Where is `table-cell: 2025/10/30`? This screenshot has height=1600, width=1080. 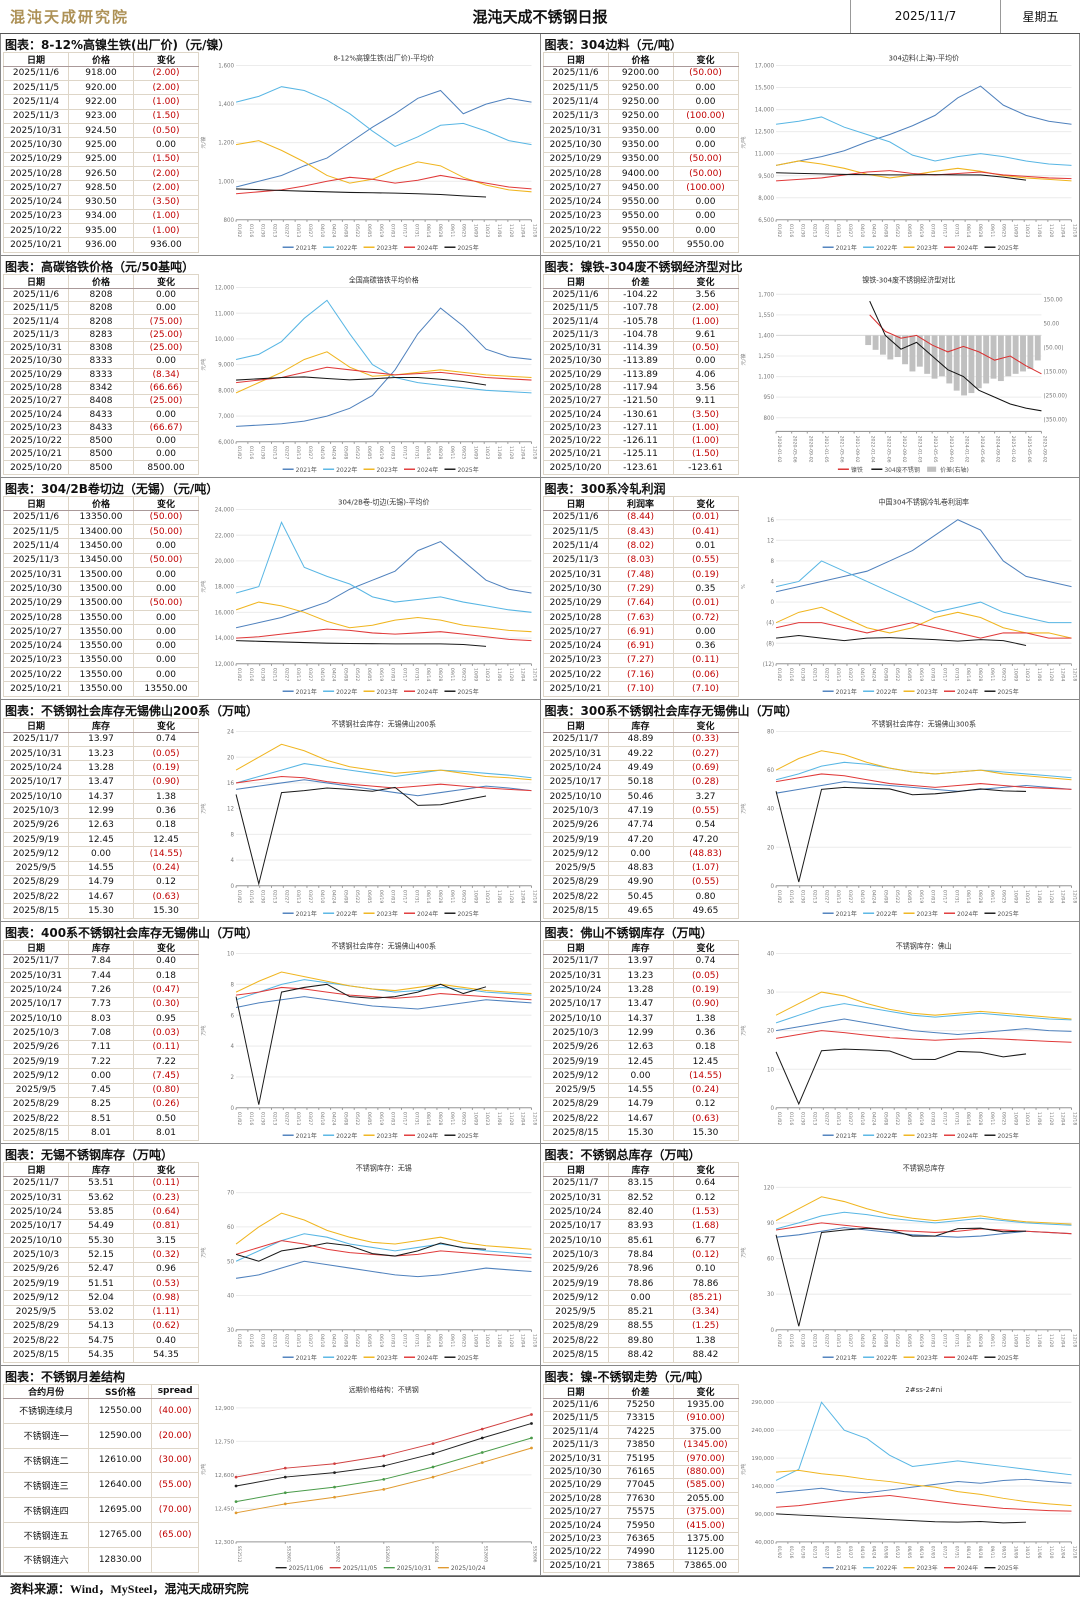 table-cell: 2025/10/30 is located at coordinates (36, 361).